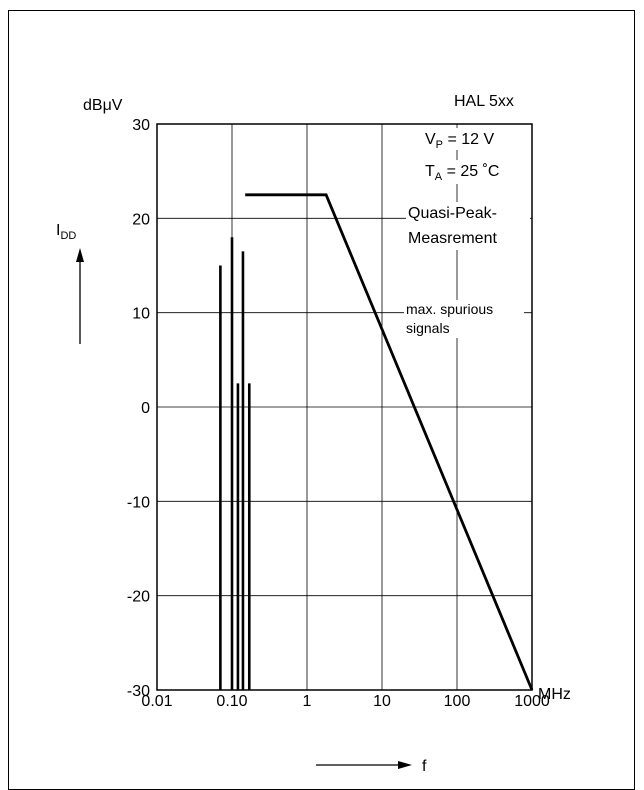 The image size is (644, 790). I want to click on x-tick-label: 0.01, so click(156, 701).